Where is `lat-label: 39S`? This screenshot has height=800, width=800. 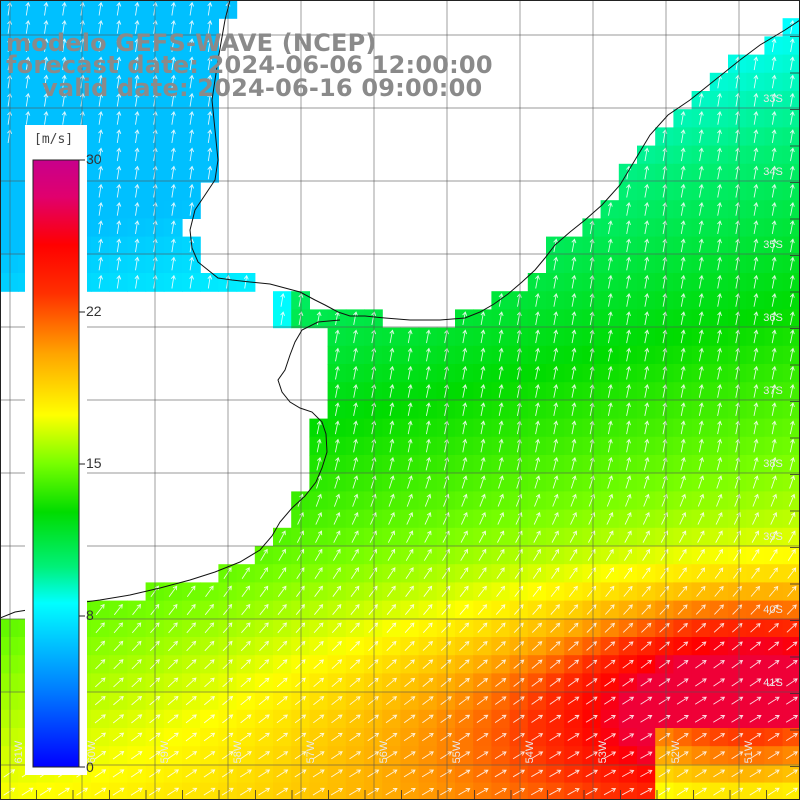 lat-label: 39S is located at coordinates (773, 537).